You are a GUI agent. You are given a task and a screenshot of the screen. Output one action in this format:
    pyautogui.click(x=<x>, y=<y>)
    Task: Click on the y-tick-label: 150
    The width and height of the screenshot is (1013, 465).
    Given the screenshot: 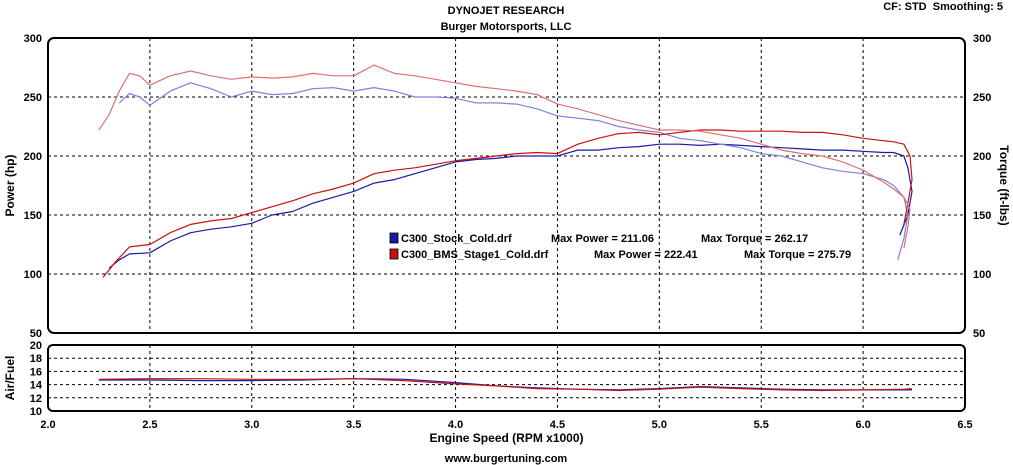 What is the action you would take?
    pyautogui.click(x=33, y=216)
    